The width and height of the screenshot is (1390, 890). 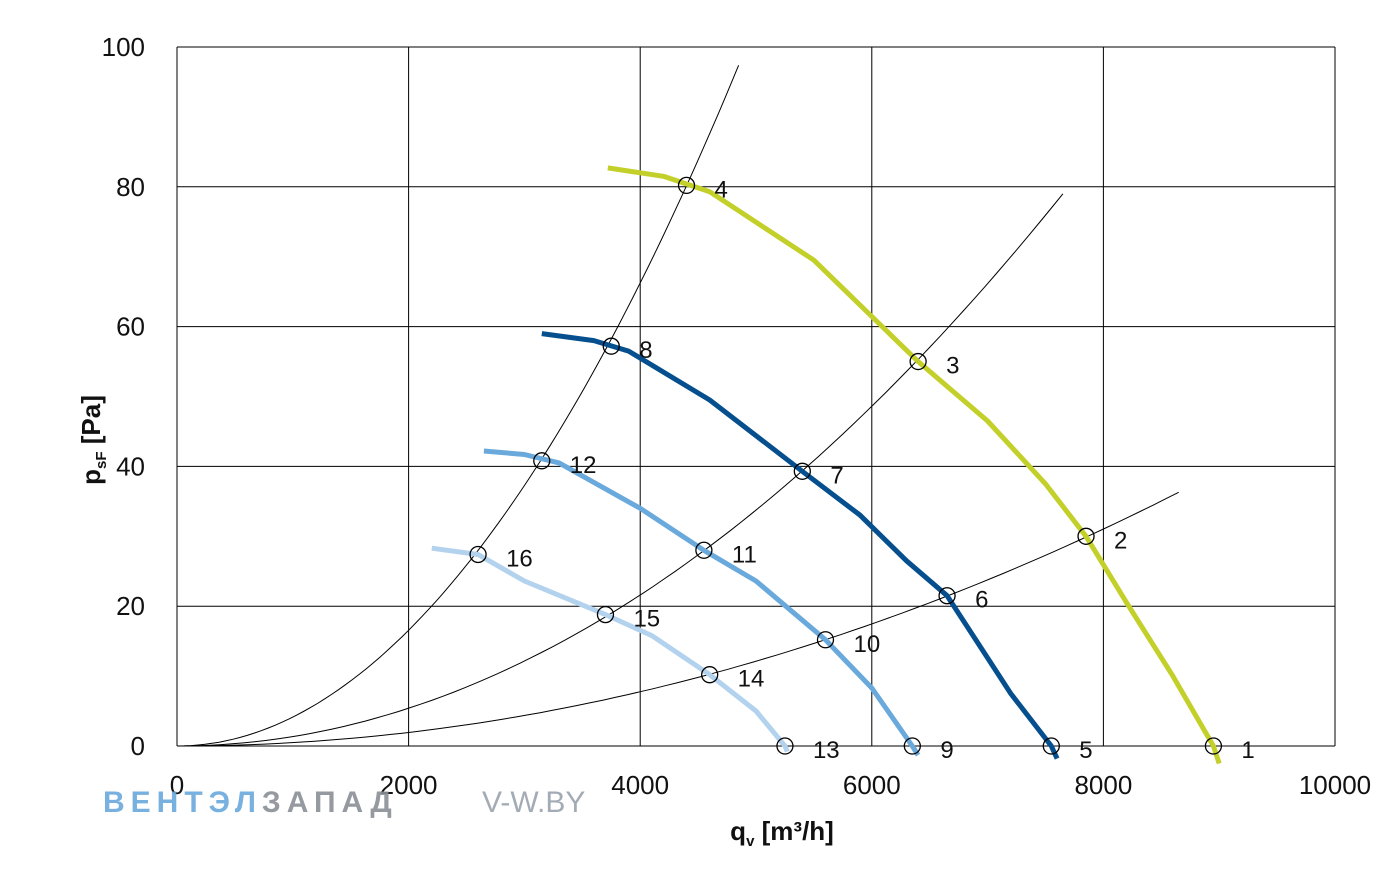 I want to click on operating-point-label: 7, so click(x=836, y=475).